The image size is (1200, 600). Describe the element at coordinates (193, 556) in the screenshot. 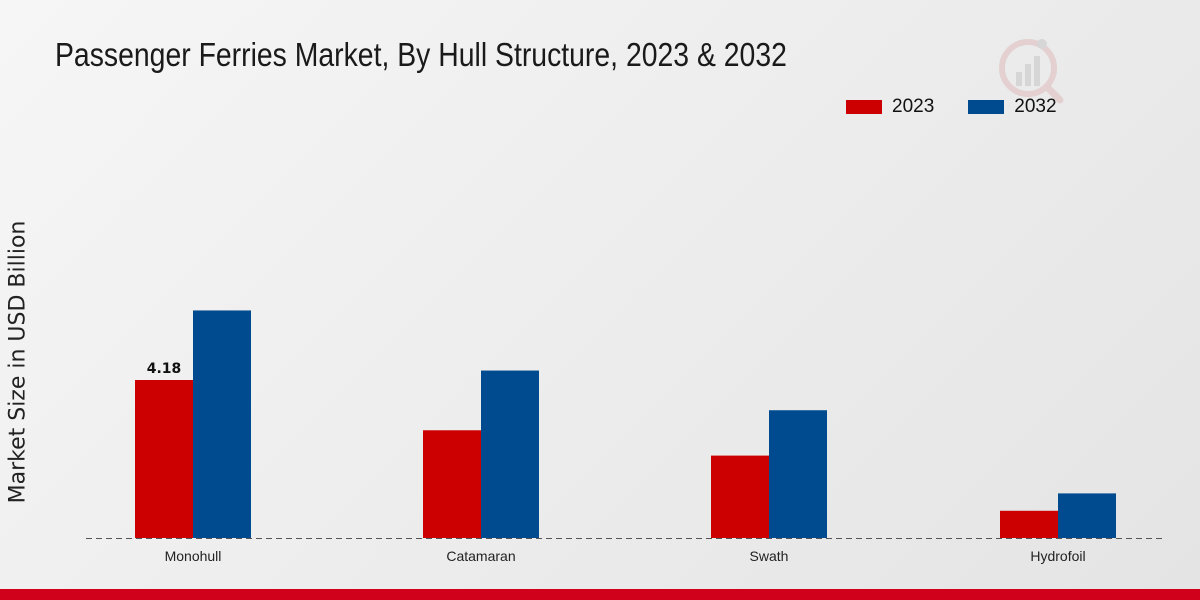

I see `x-tick-label-monohull: Monohull` at that location.